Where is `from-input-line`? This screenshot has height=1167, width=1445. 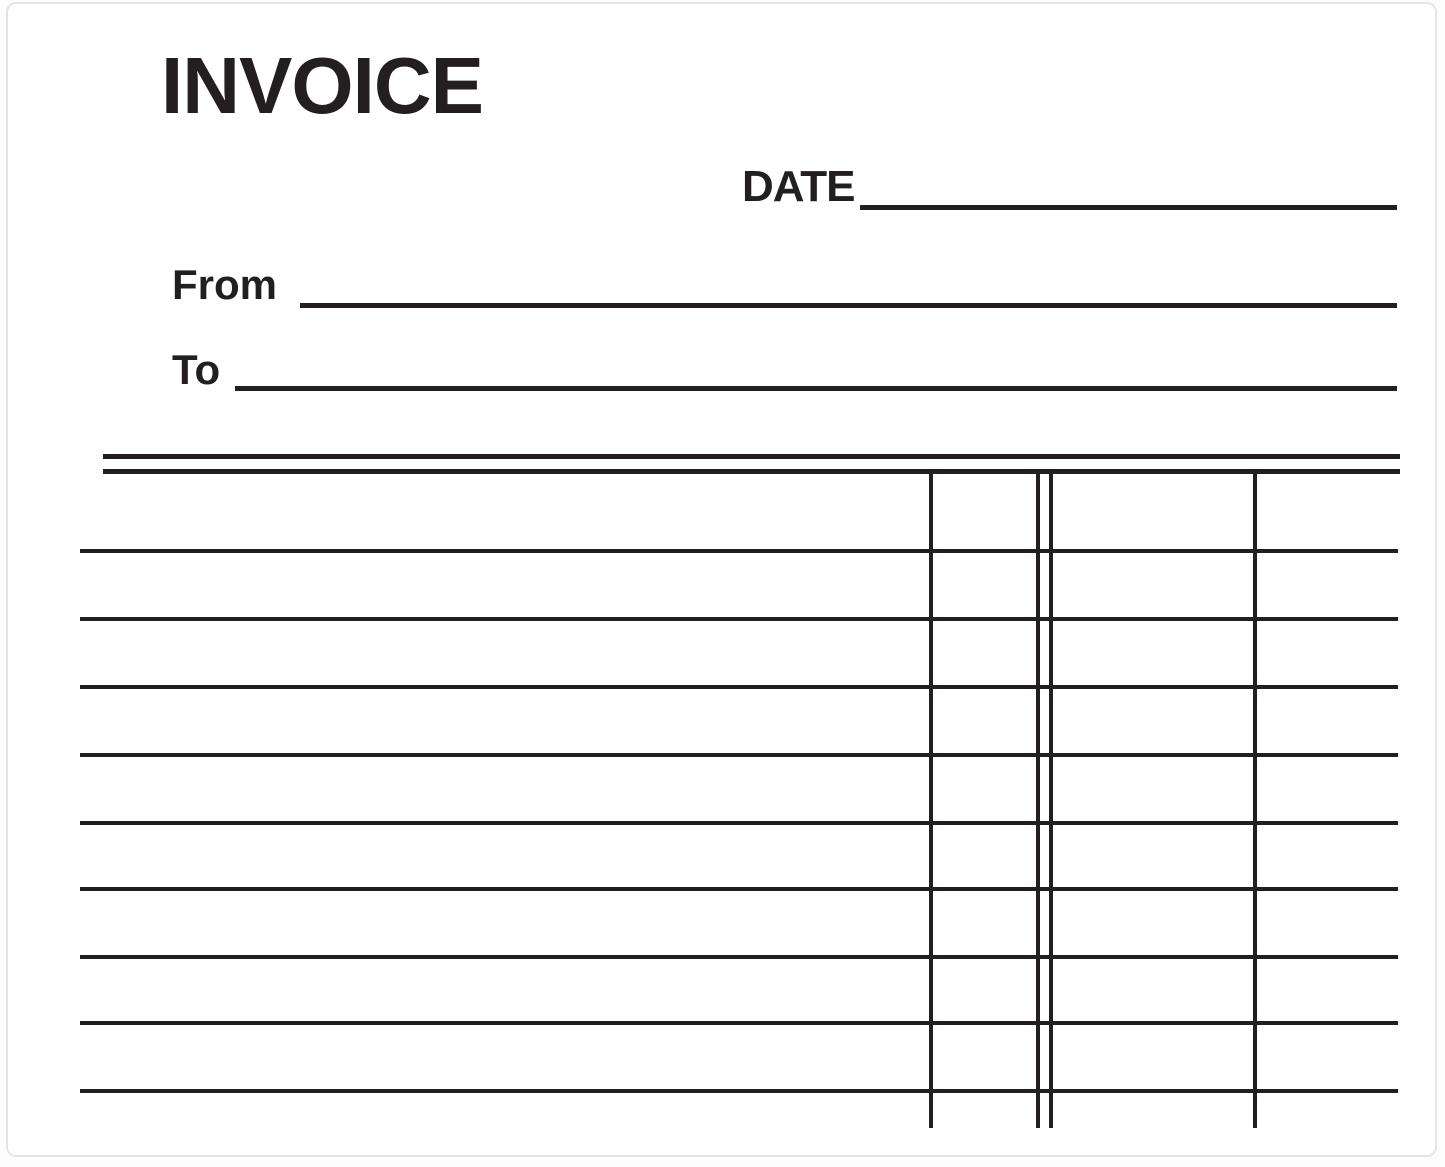
from-input-line is located at coordinates (848, 305).